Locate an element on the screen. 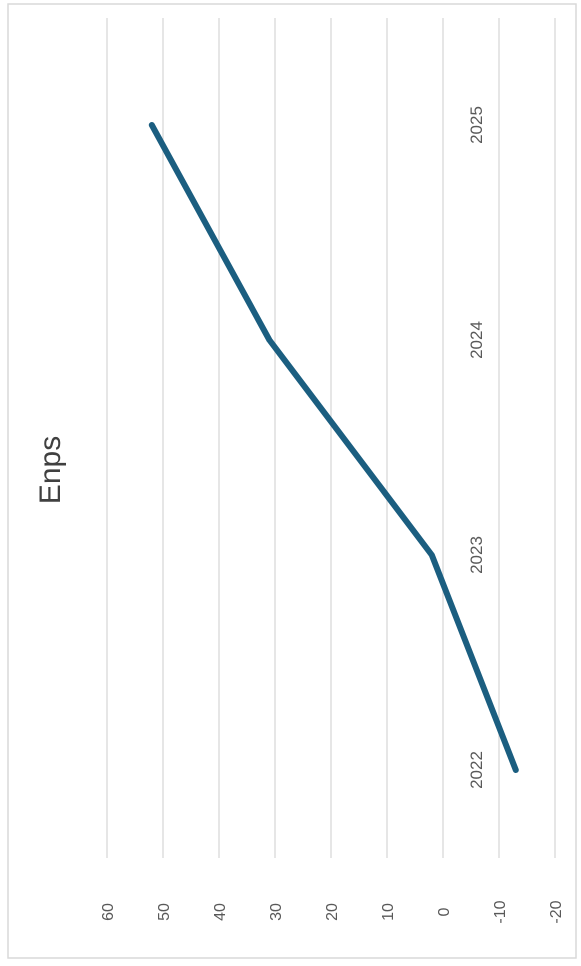 Image resolution: width=581 pixels, height=966 pixels. chart-title: Enps is located at coordinates (50, 470).